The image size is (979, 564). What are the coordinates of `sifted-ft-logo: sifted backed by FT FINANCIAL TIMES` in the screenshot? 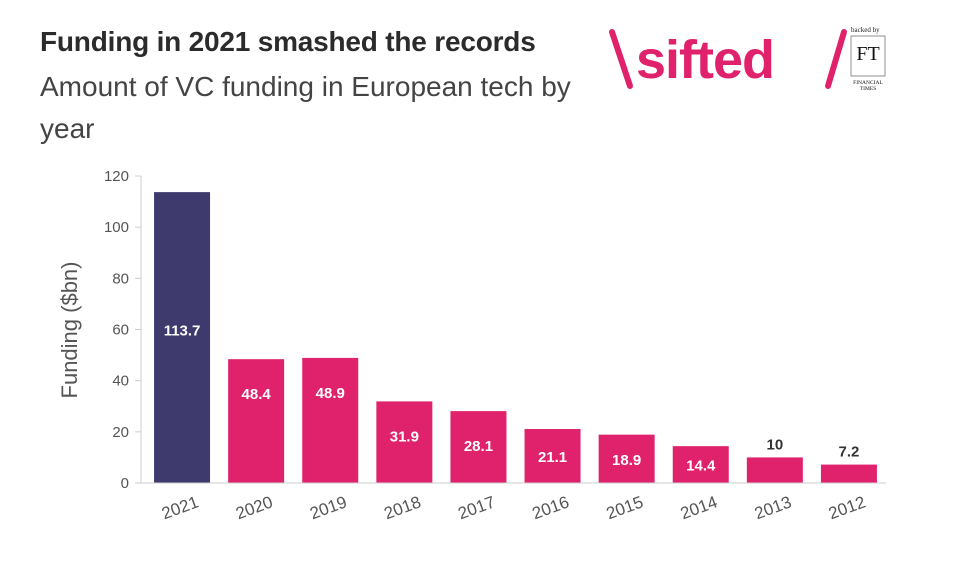 It's located at (747, 59).